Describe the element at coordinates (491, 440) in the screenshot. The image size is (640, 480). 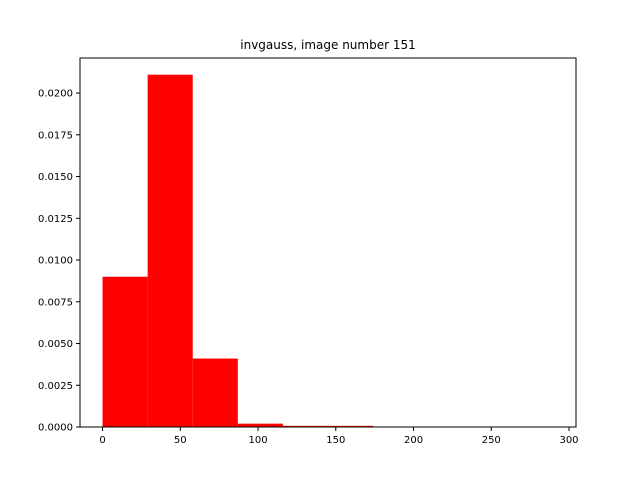
I see `x-tick-label: 250` at that location.